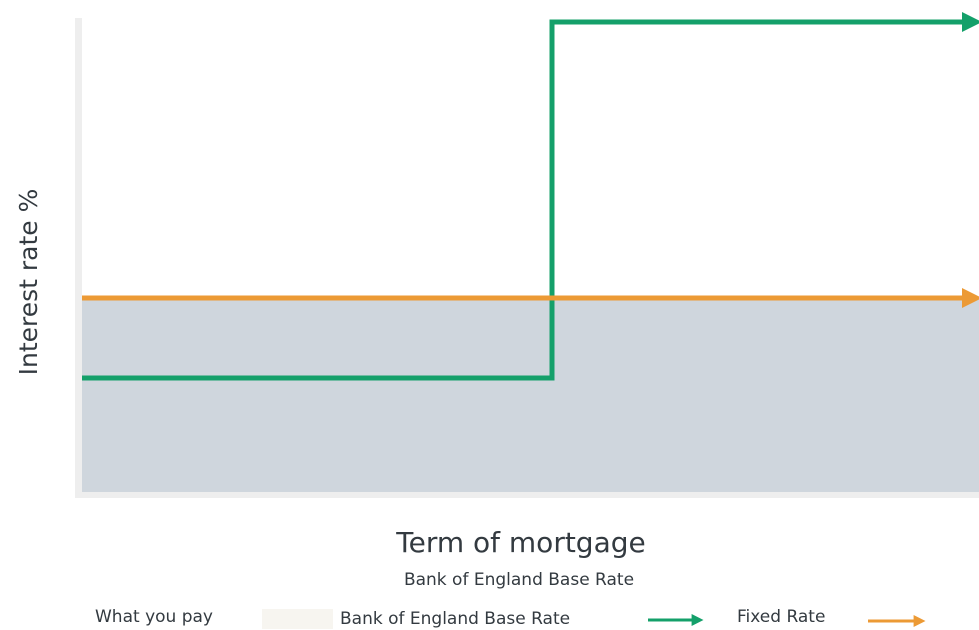 Image resolution: width=979 pixels, height=630 pixels. I want to click on x-axis, so click(527, 495).